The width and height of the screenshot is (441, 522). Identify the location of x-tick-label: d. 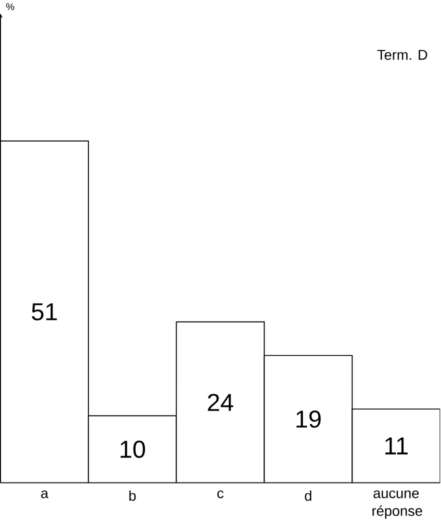
(308, 495).